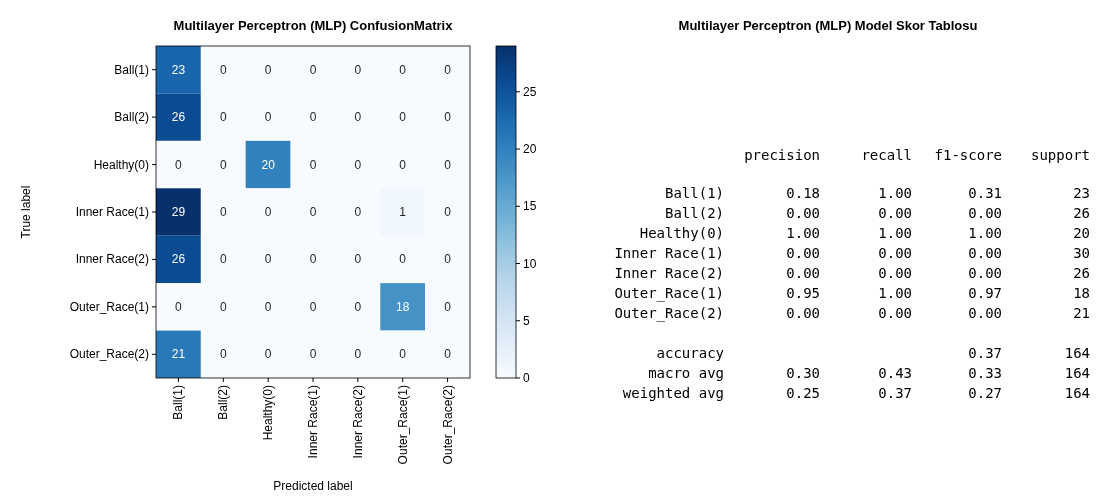 This screenshot has height=497, width=1108. What do you see at coordinates (985, 353) in the screenshot?
I see `data-label: 0.37` at bounding box center [985, 353].